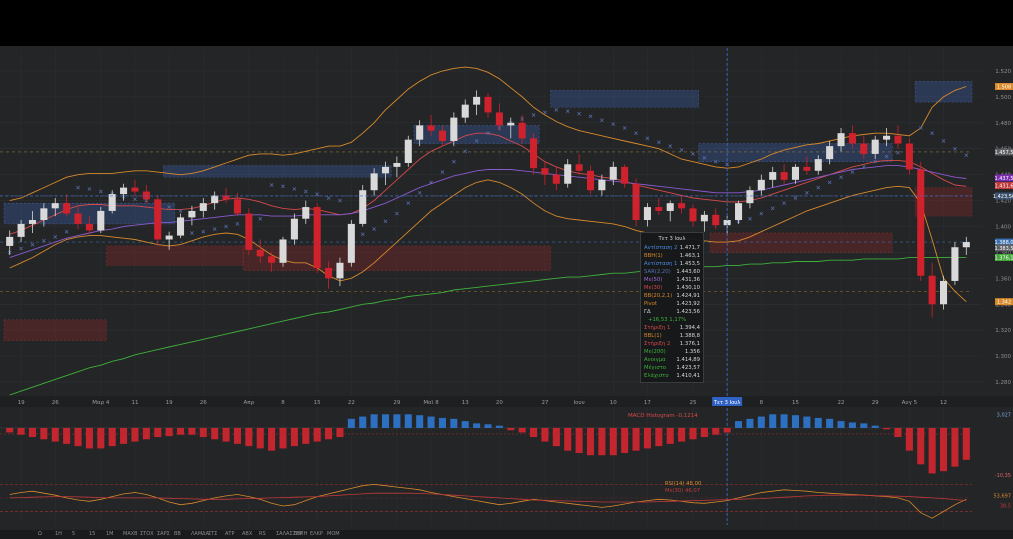  Describe the element at coordinates (92, 534) in the screenshot. I see `toolbar-item: 15` at that location.